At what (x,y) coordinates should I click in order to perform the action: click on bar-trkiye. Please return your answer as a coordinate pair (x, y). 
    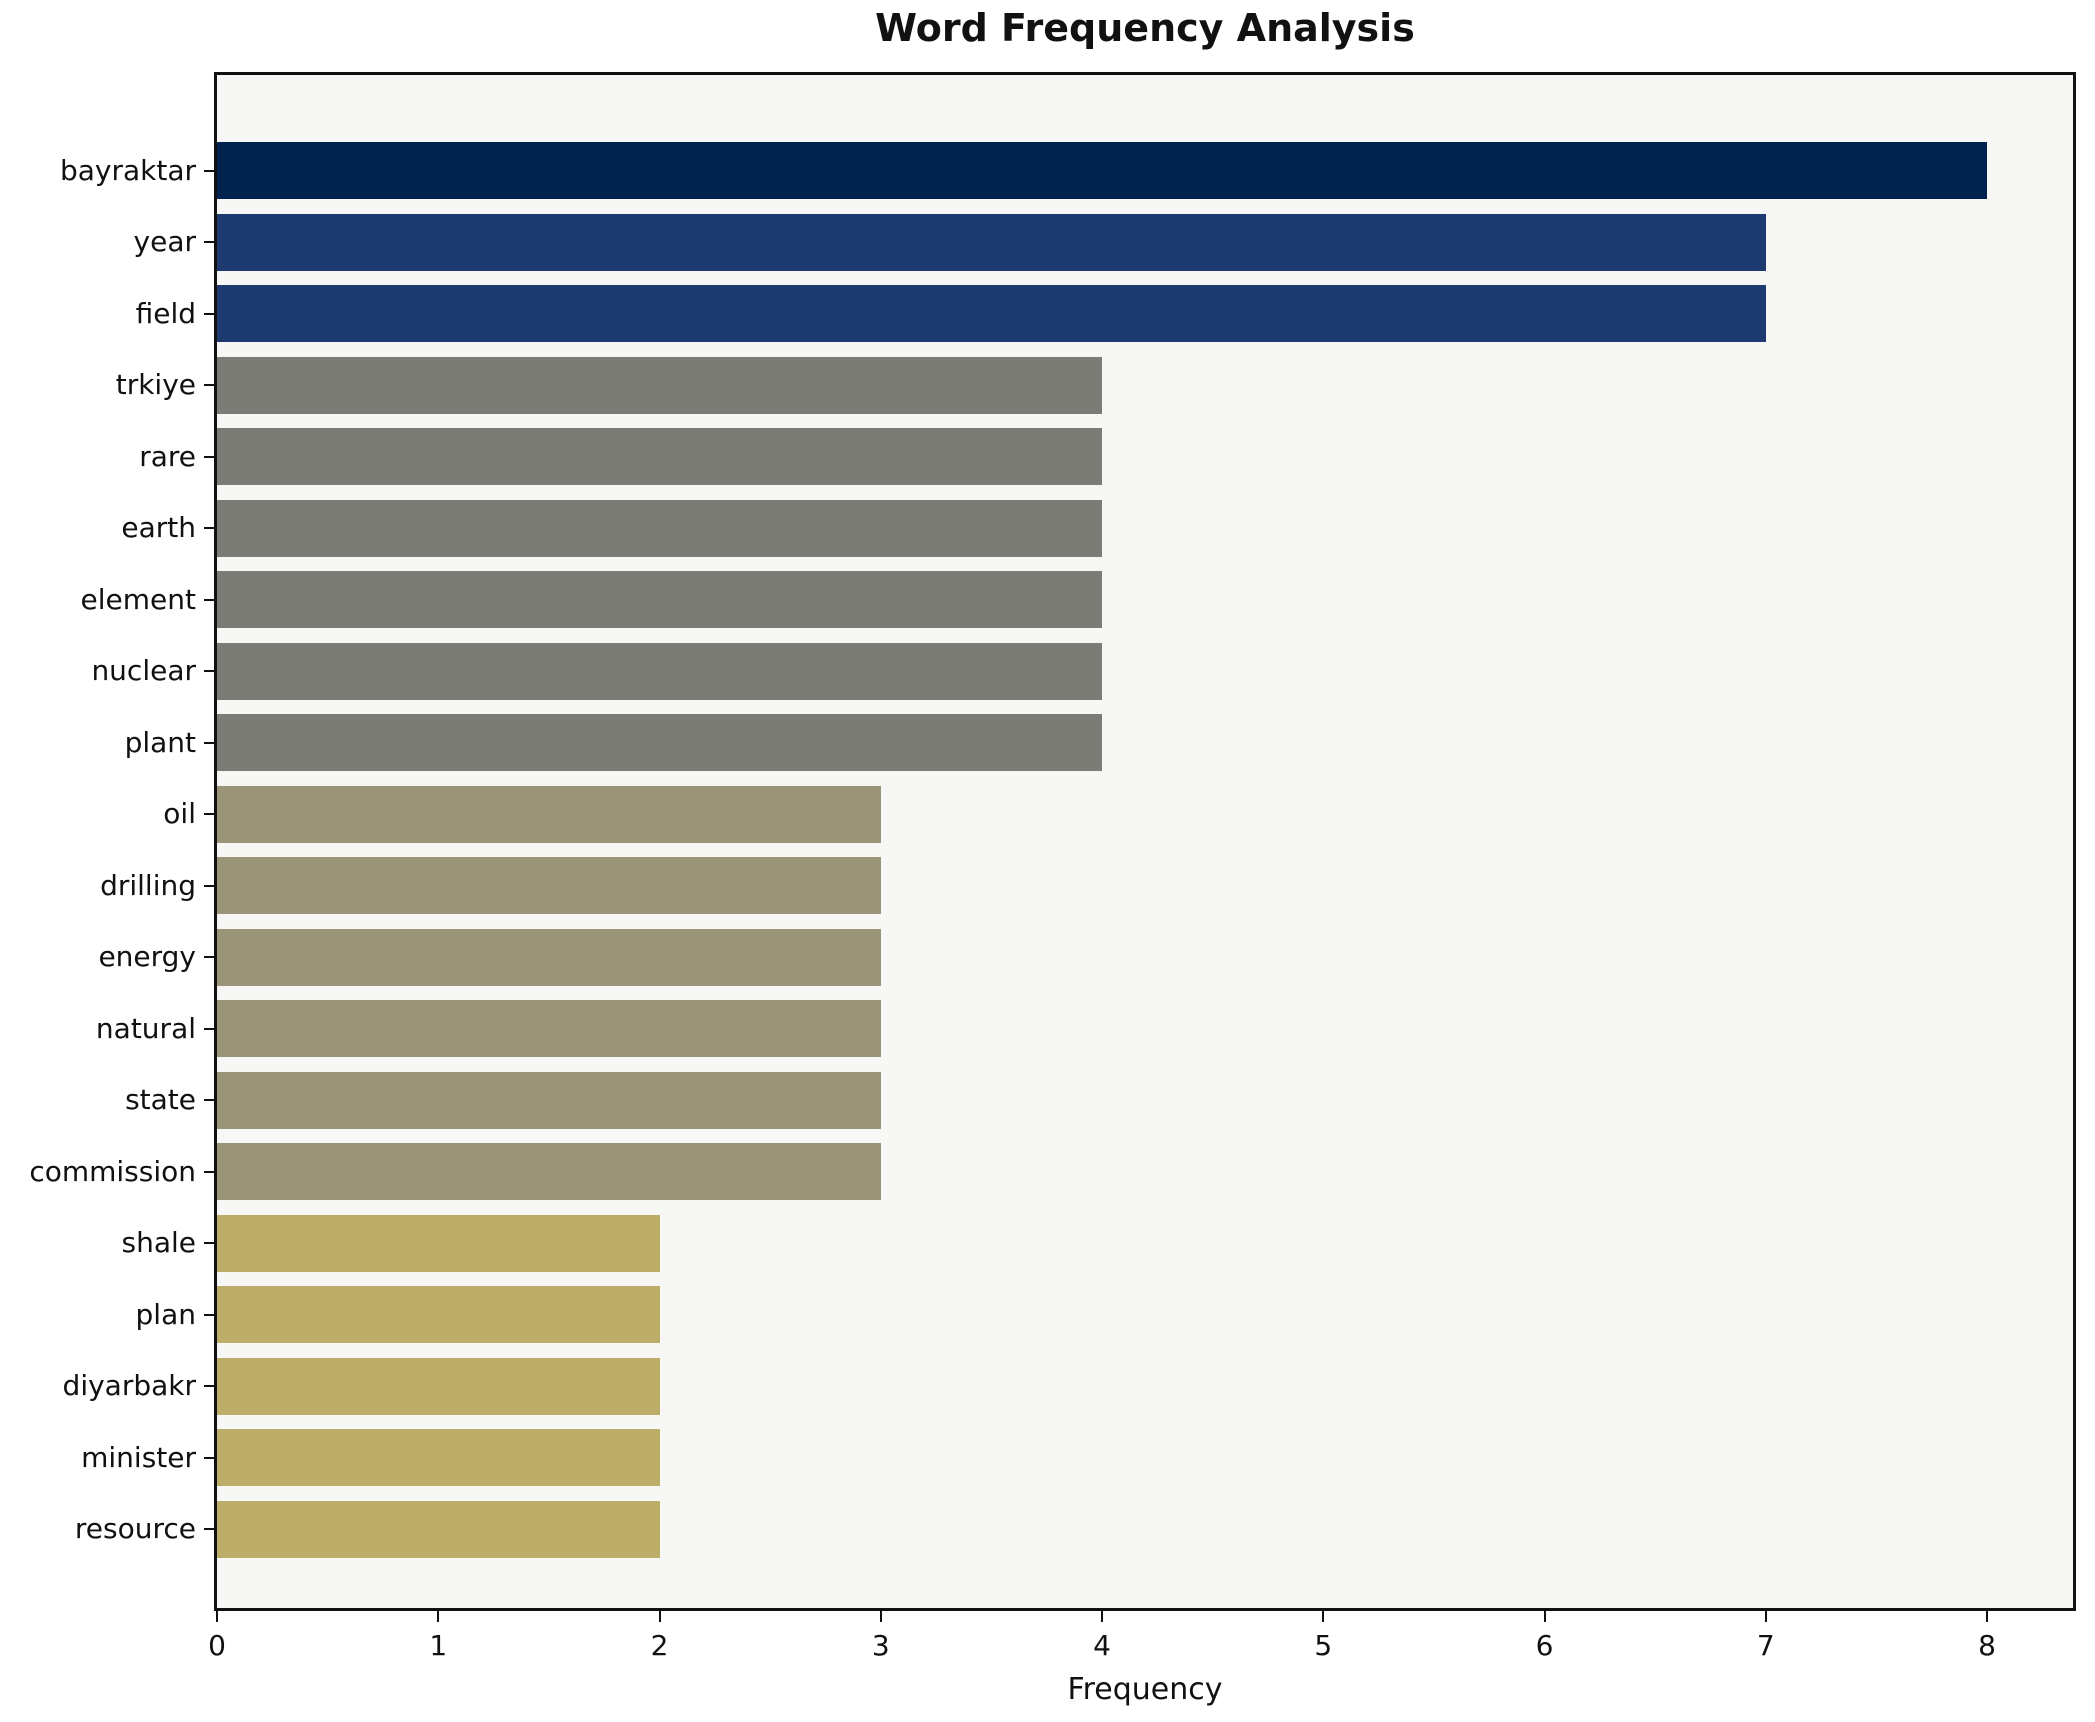
    Looking at the image, I should click on (659, 385).